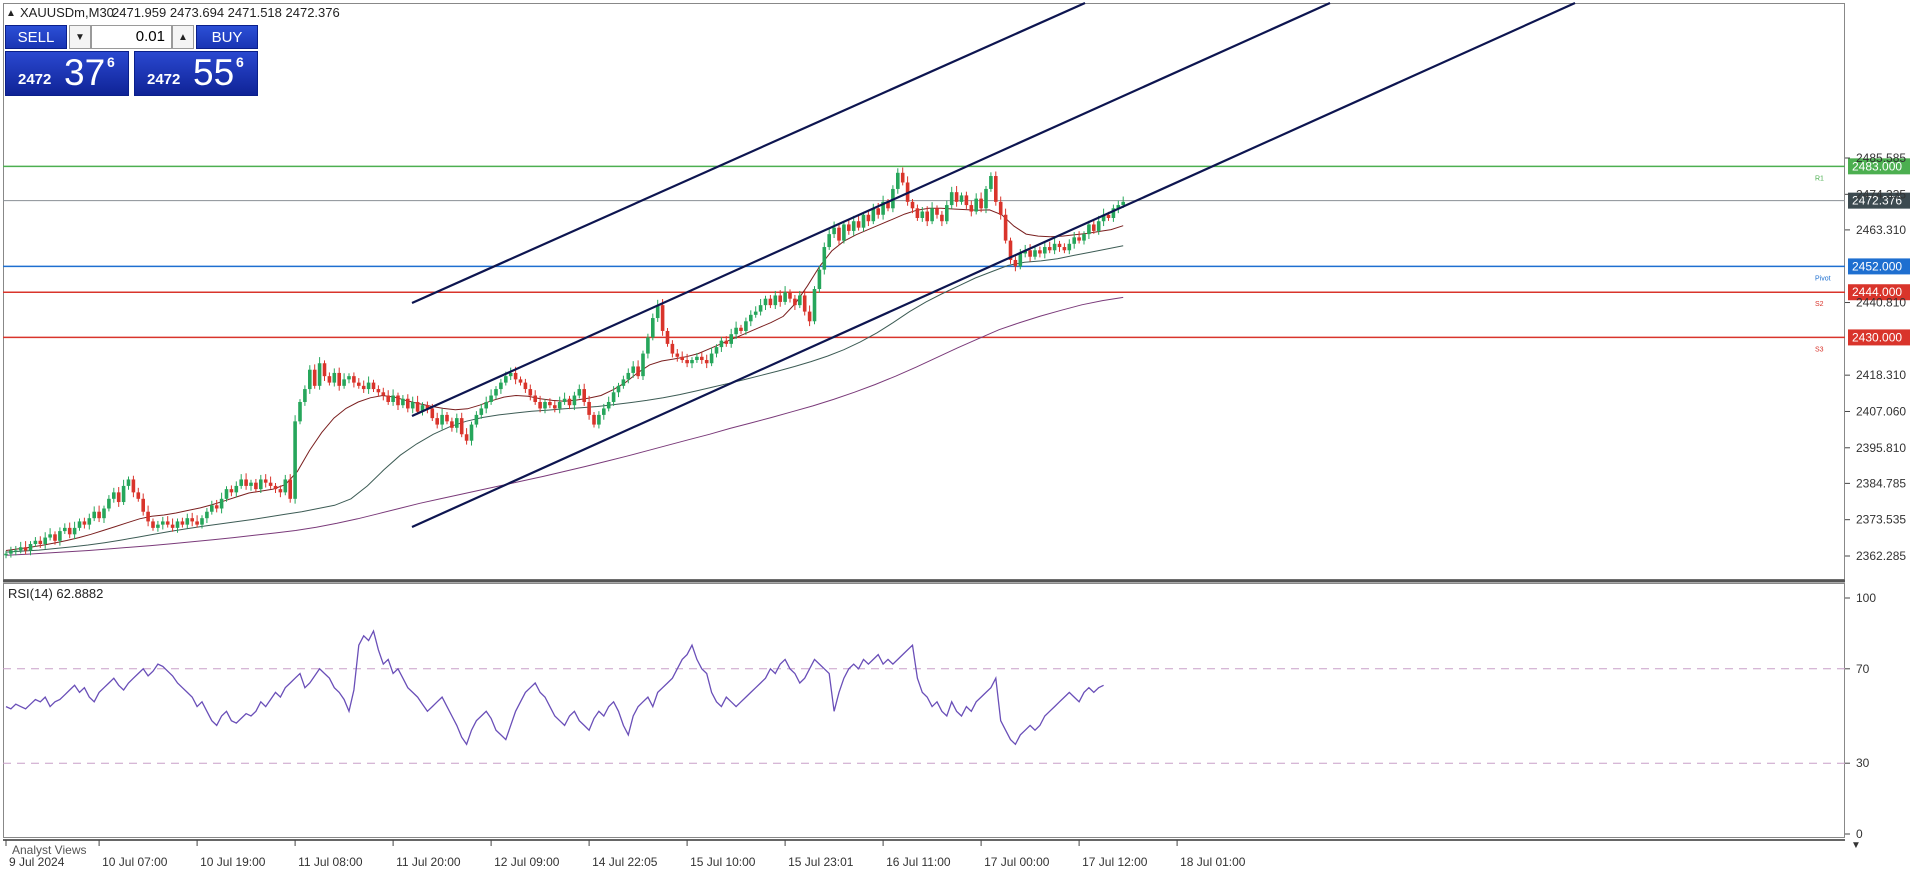 The width and height of the screenshot is (1916, 874). What do you see at coordinates (80, 37) in the screenshot?
I see `lot-decrease-icon: ▼` at bounding box center [80, 37].